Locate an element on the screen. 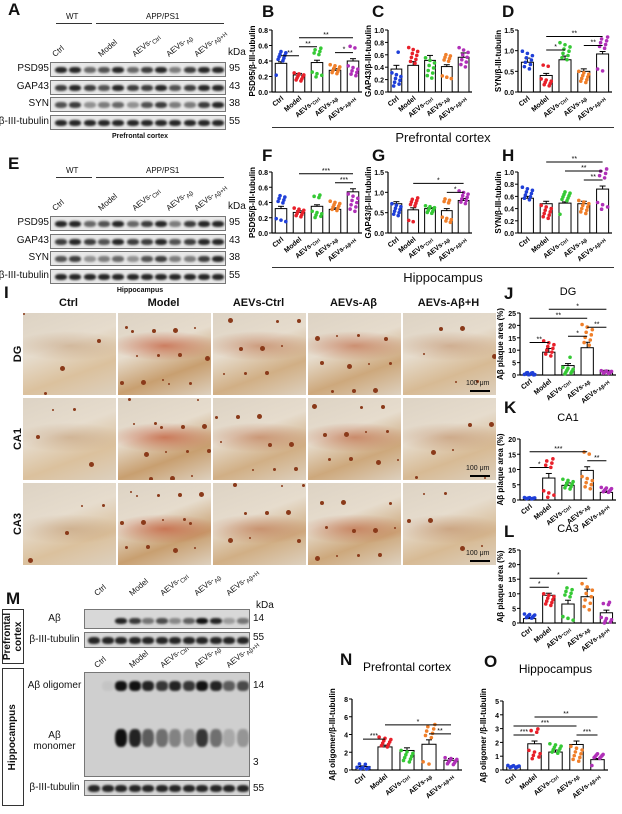  lane-label: AEVs-Ctrl is located at coordinates (147, 199).